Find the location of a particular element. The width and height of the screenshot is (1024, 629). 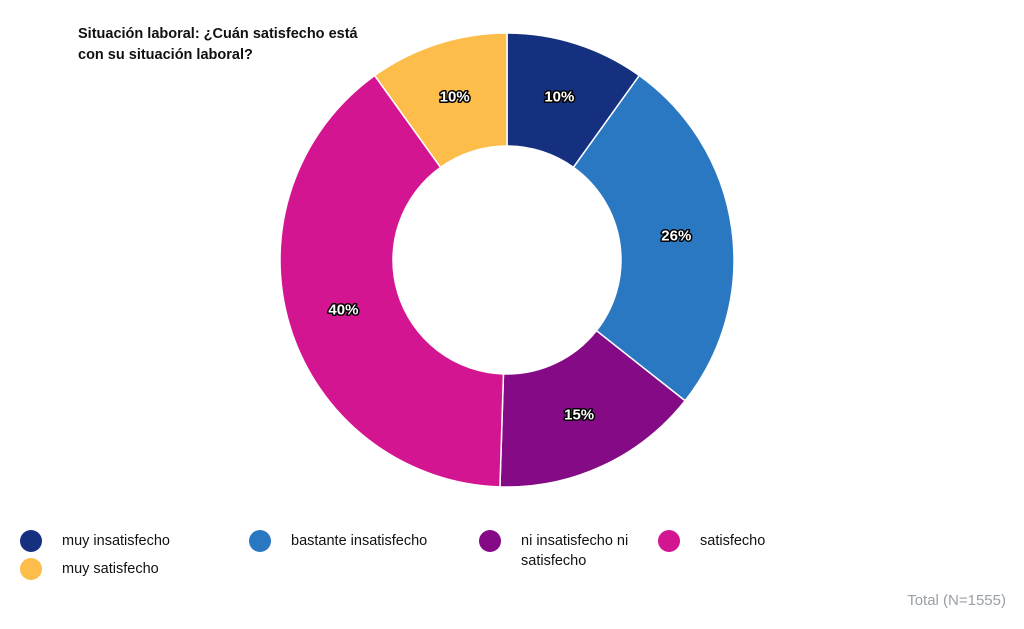

legend-label: satisfecho is located at coordinates (733, 541).